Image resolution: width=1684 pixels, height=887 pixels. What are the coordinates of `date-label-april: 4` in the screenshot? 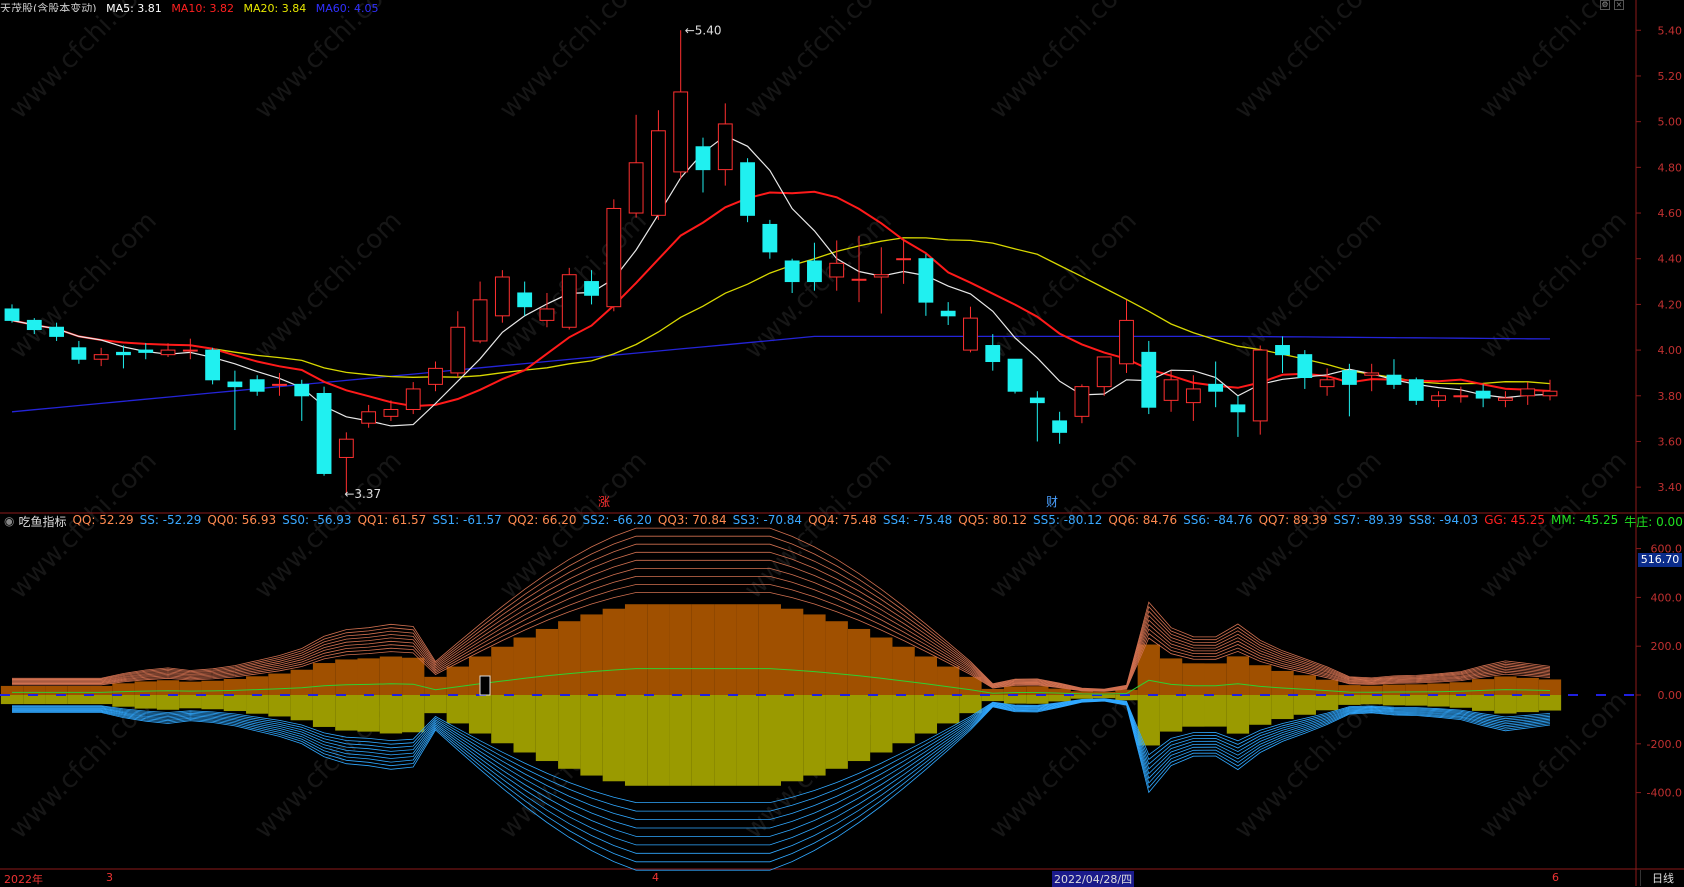 It's located at (655, 877).